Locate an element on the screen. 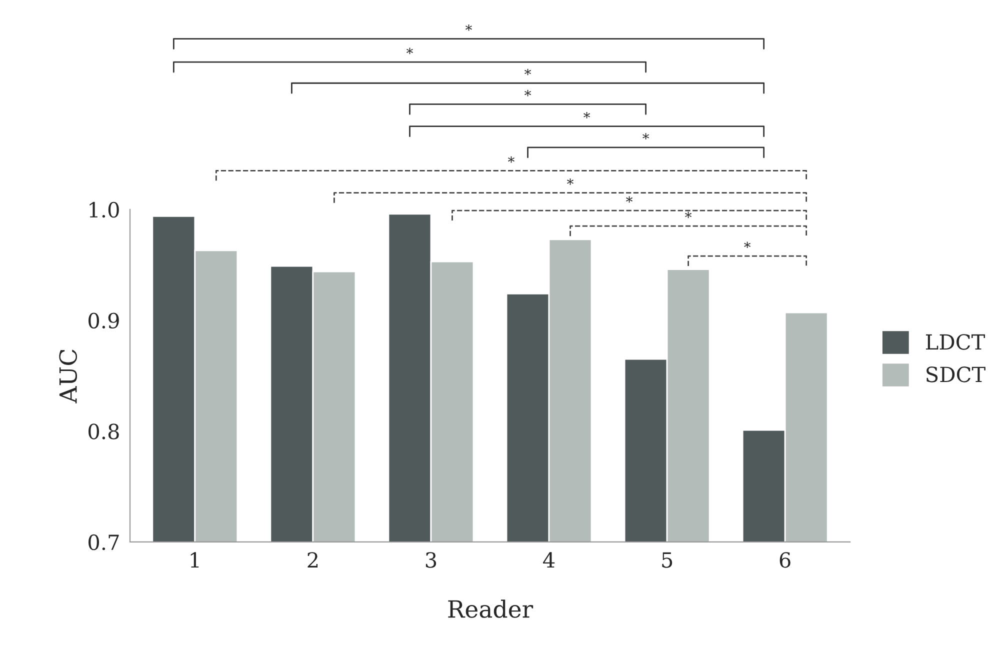 This screenshot has height=665, width=1000. legend-label: LDCT is located at coordinates (955, 342).